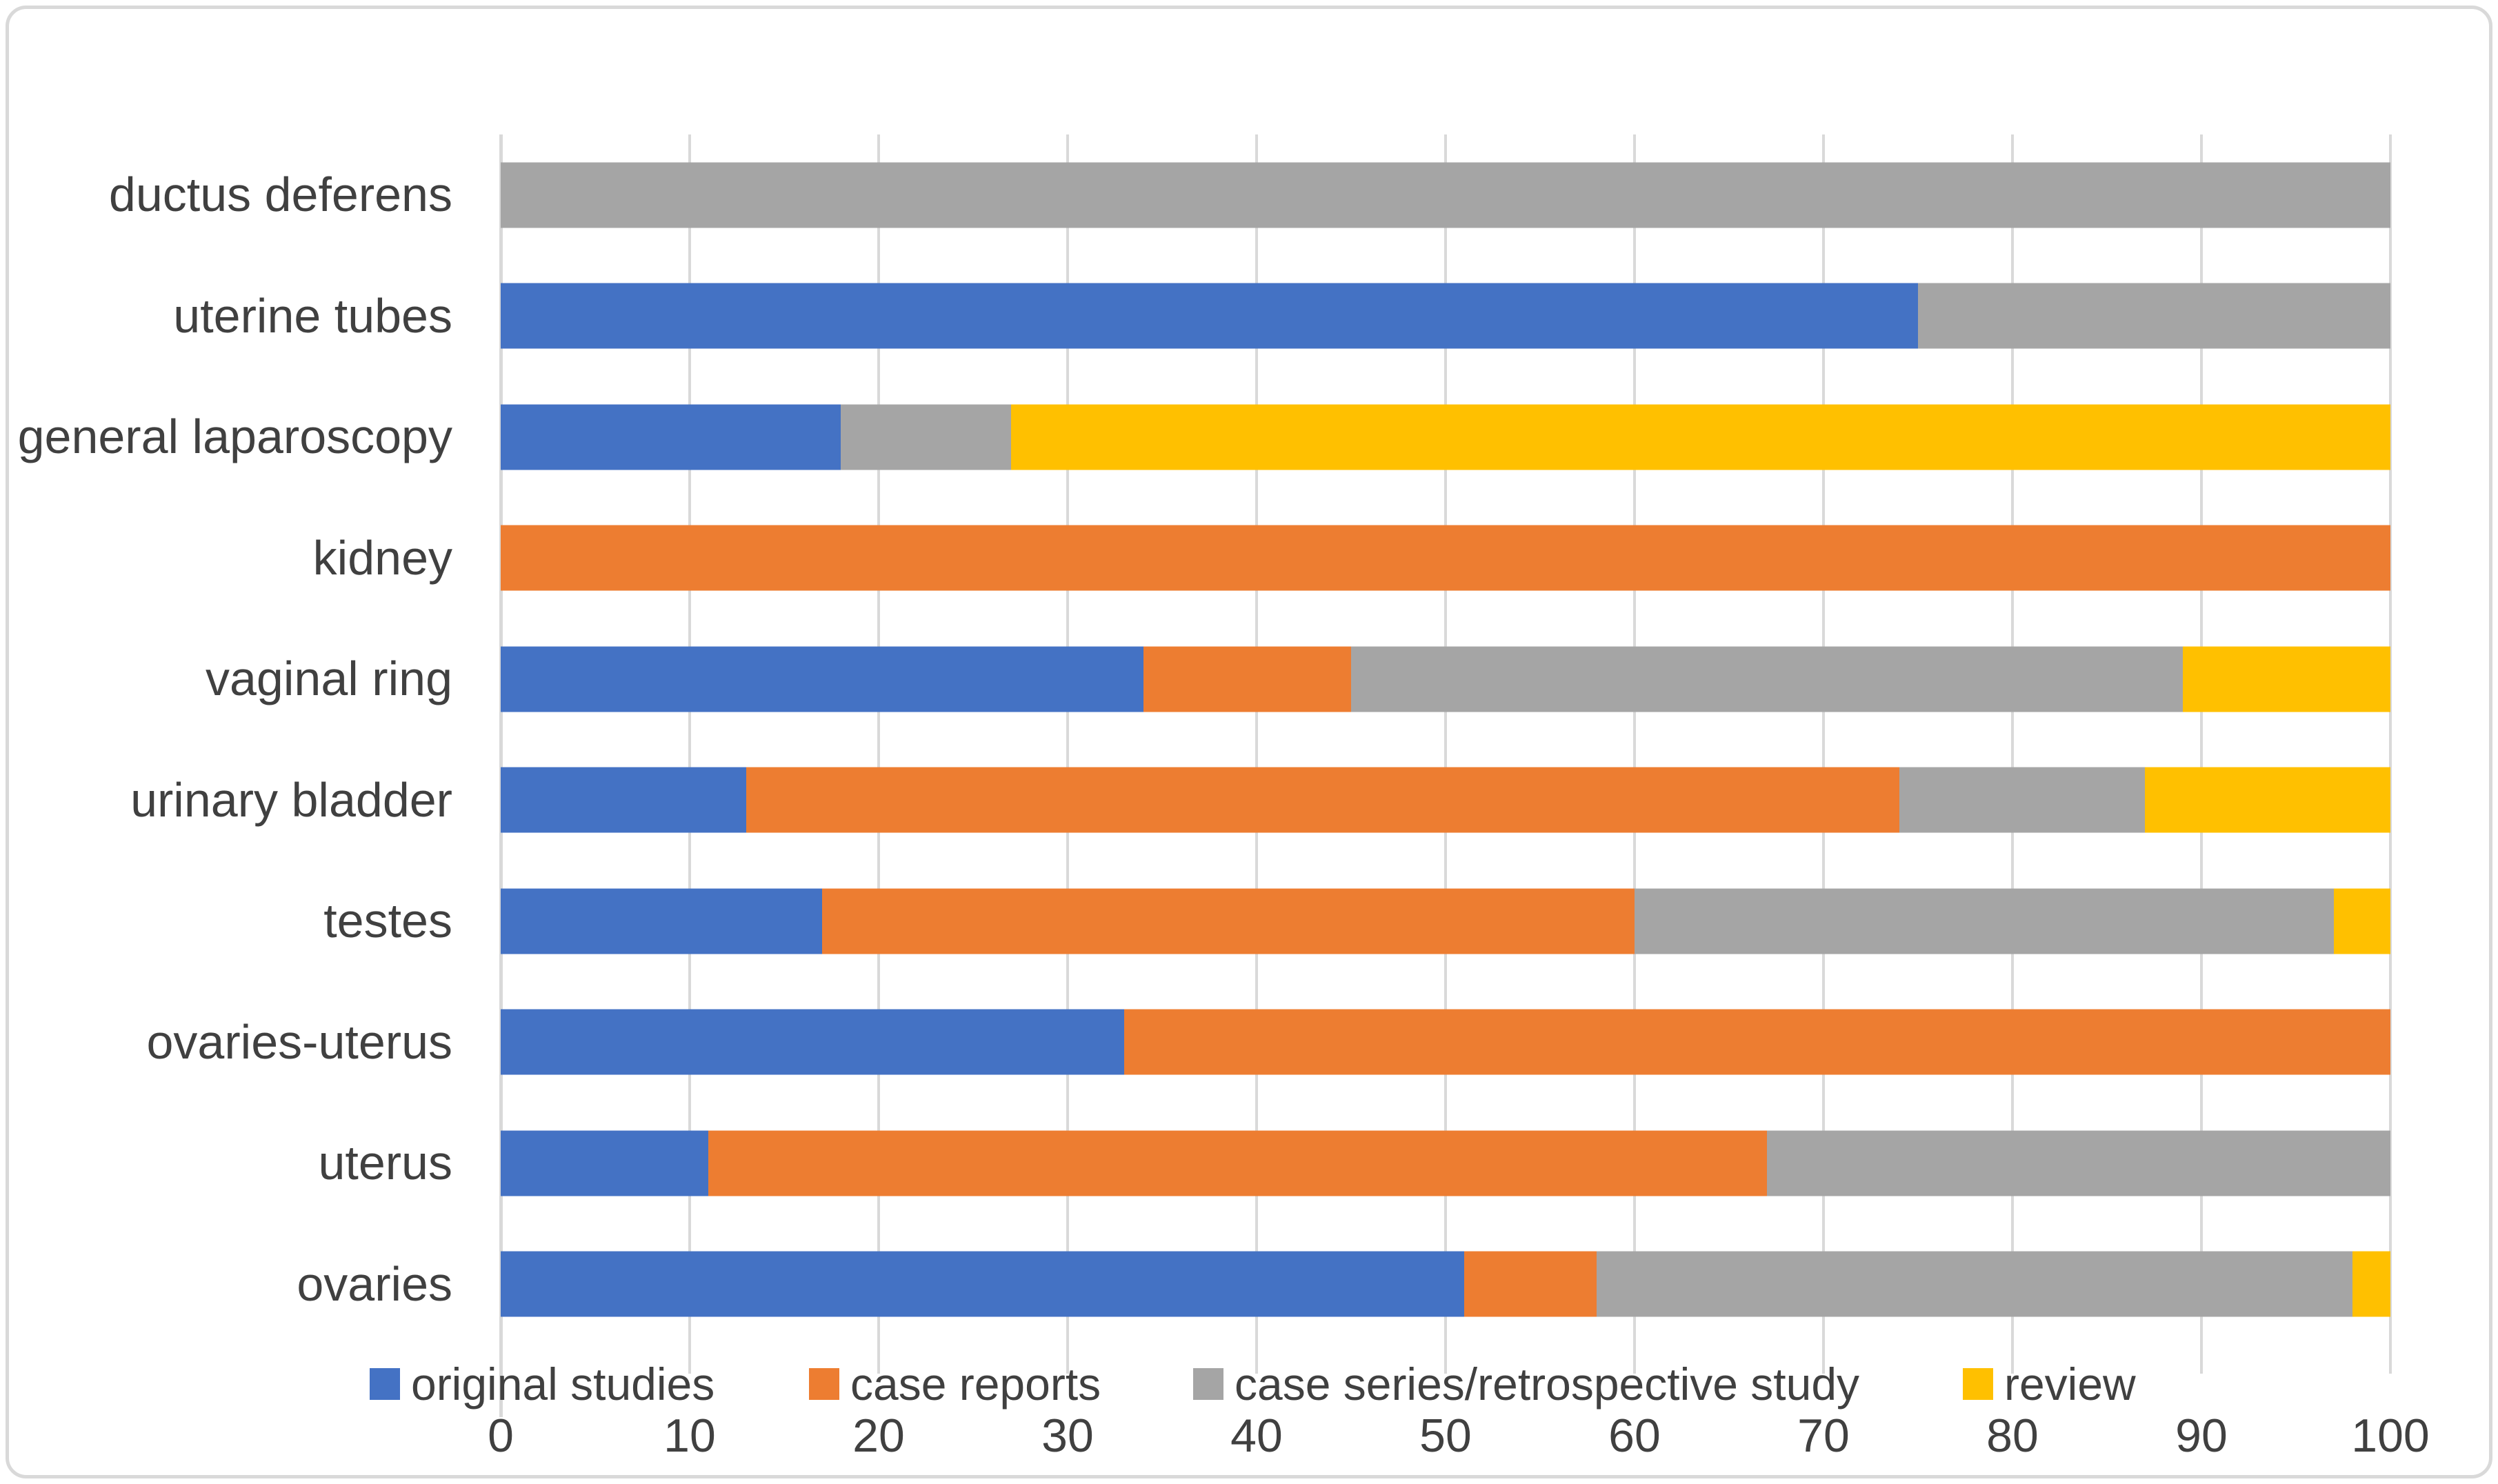 This screenshot has width=2498, height=1484. I want to click on category-label: general laparoscopy, so click(235, 436).